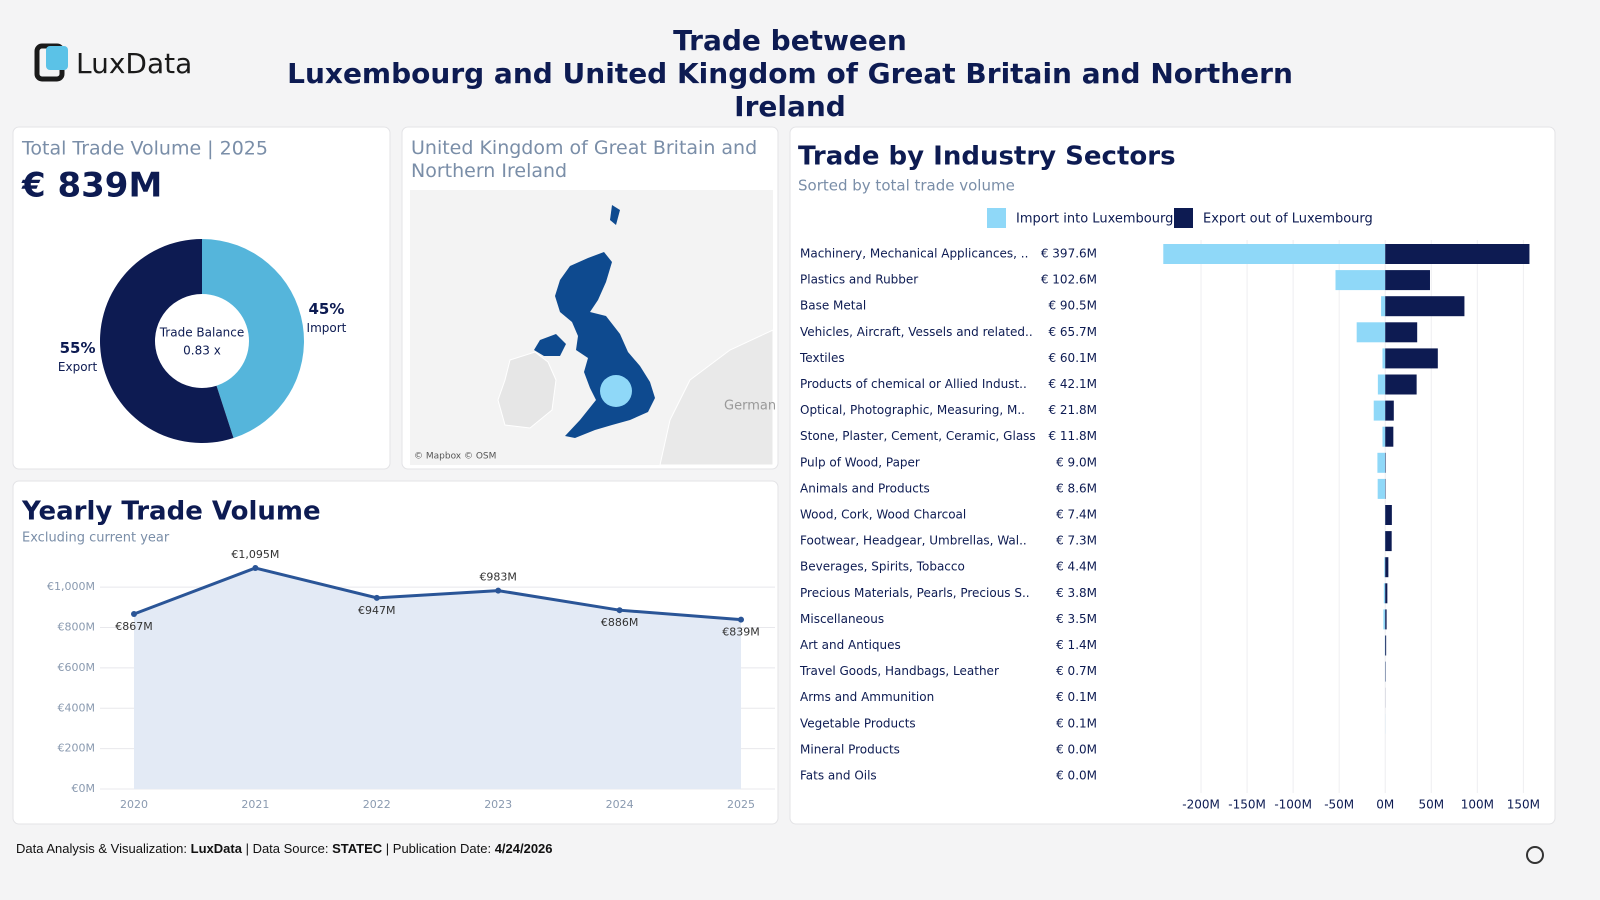 The width and height of the screenshot is (1600, 900). Describe the element at coordinates (865, 488) in the screenshot. I see `category-label: Animals and Products` at that location.